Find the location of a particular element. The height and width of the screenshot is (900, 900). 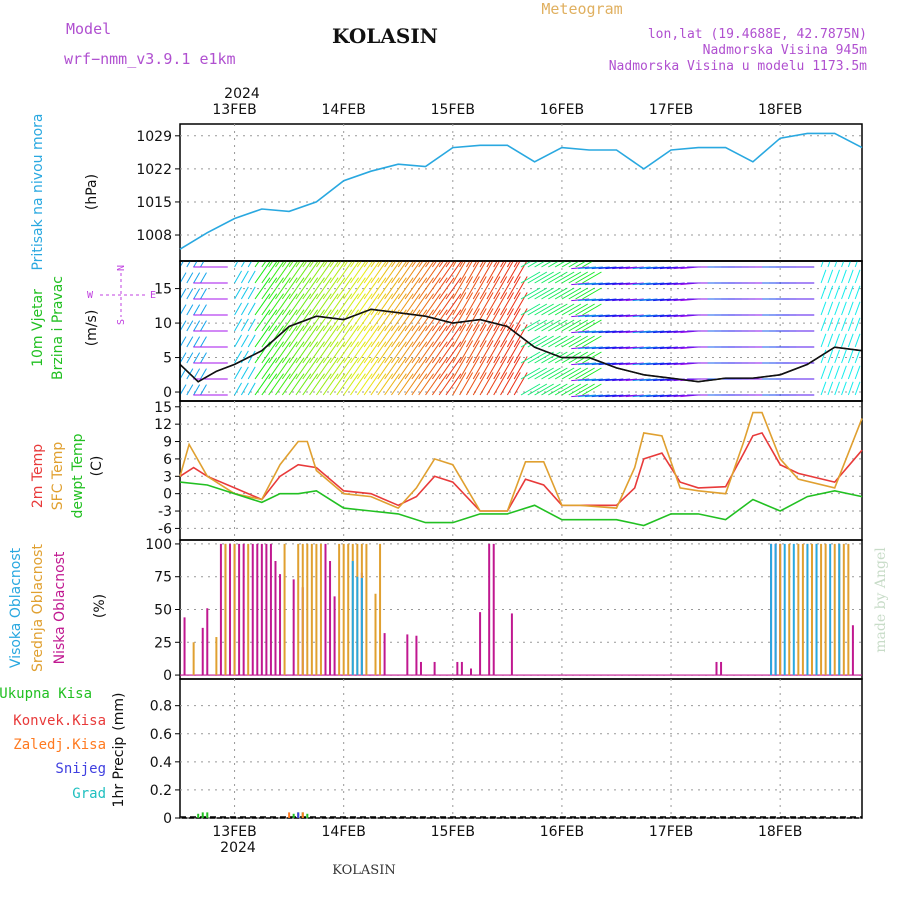

pressure-ylabel: Pritisak na nivou mora is located at coordinates (38, 191).